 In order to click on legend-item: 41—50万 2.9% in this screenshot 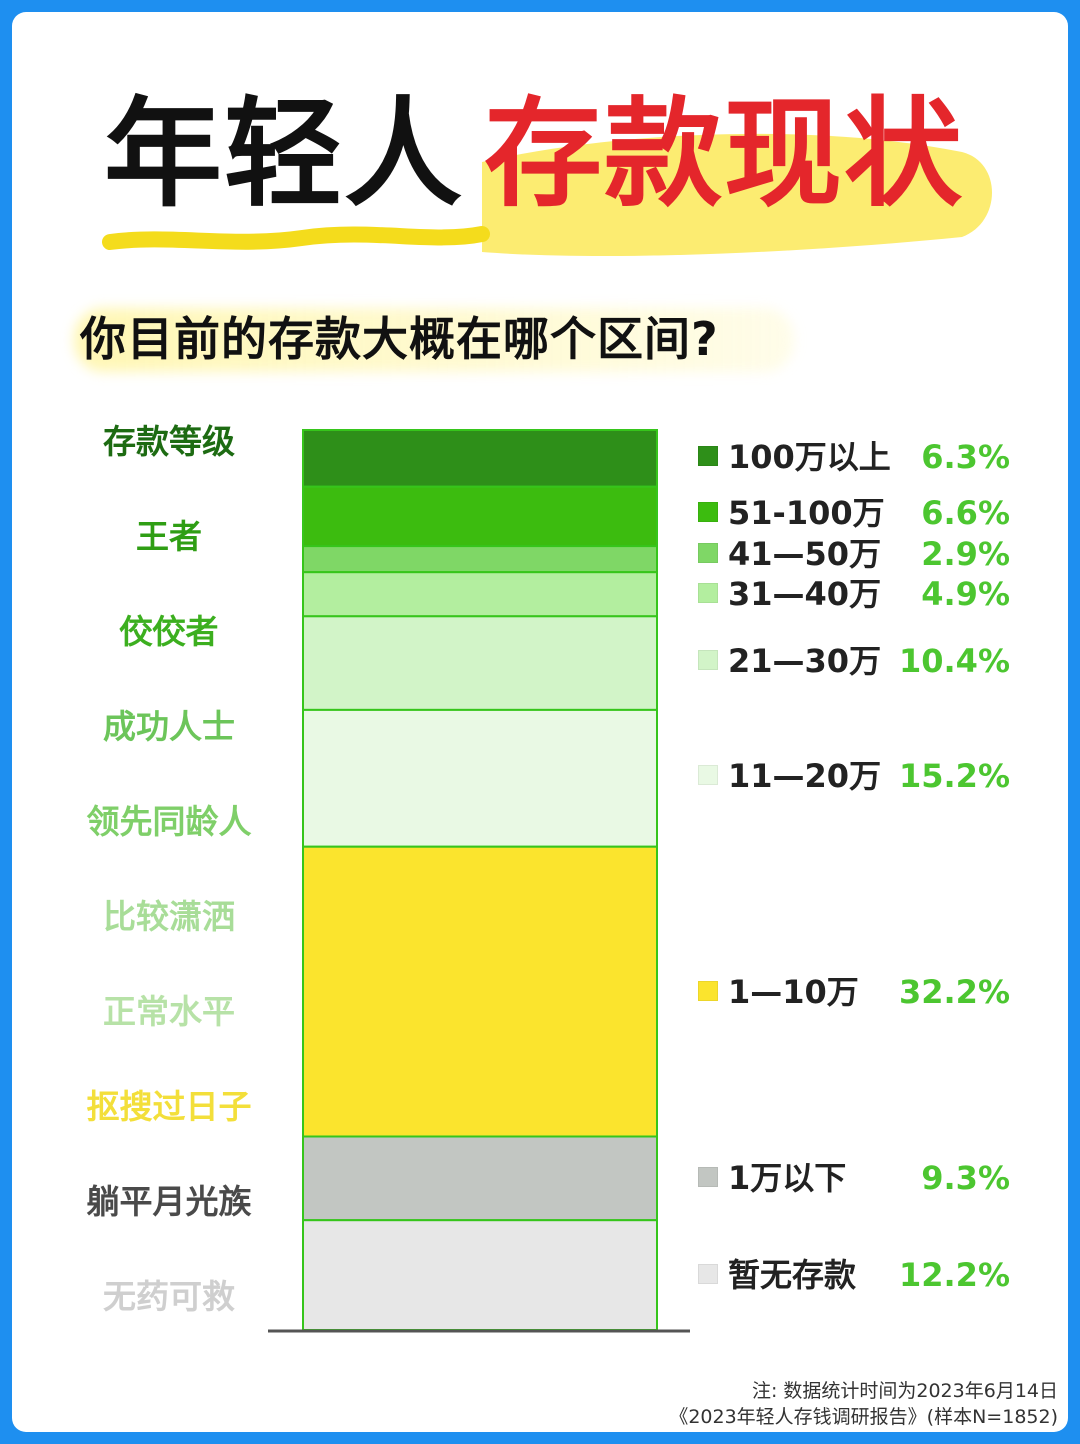, I will do `click(858, 554)`.